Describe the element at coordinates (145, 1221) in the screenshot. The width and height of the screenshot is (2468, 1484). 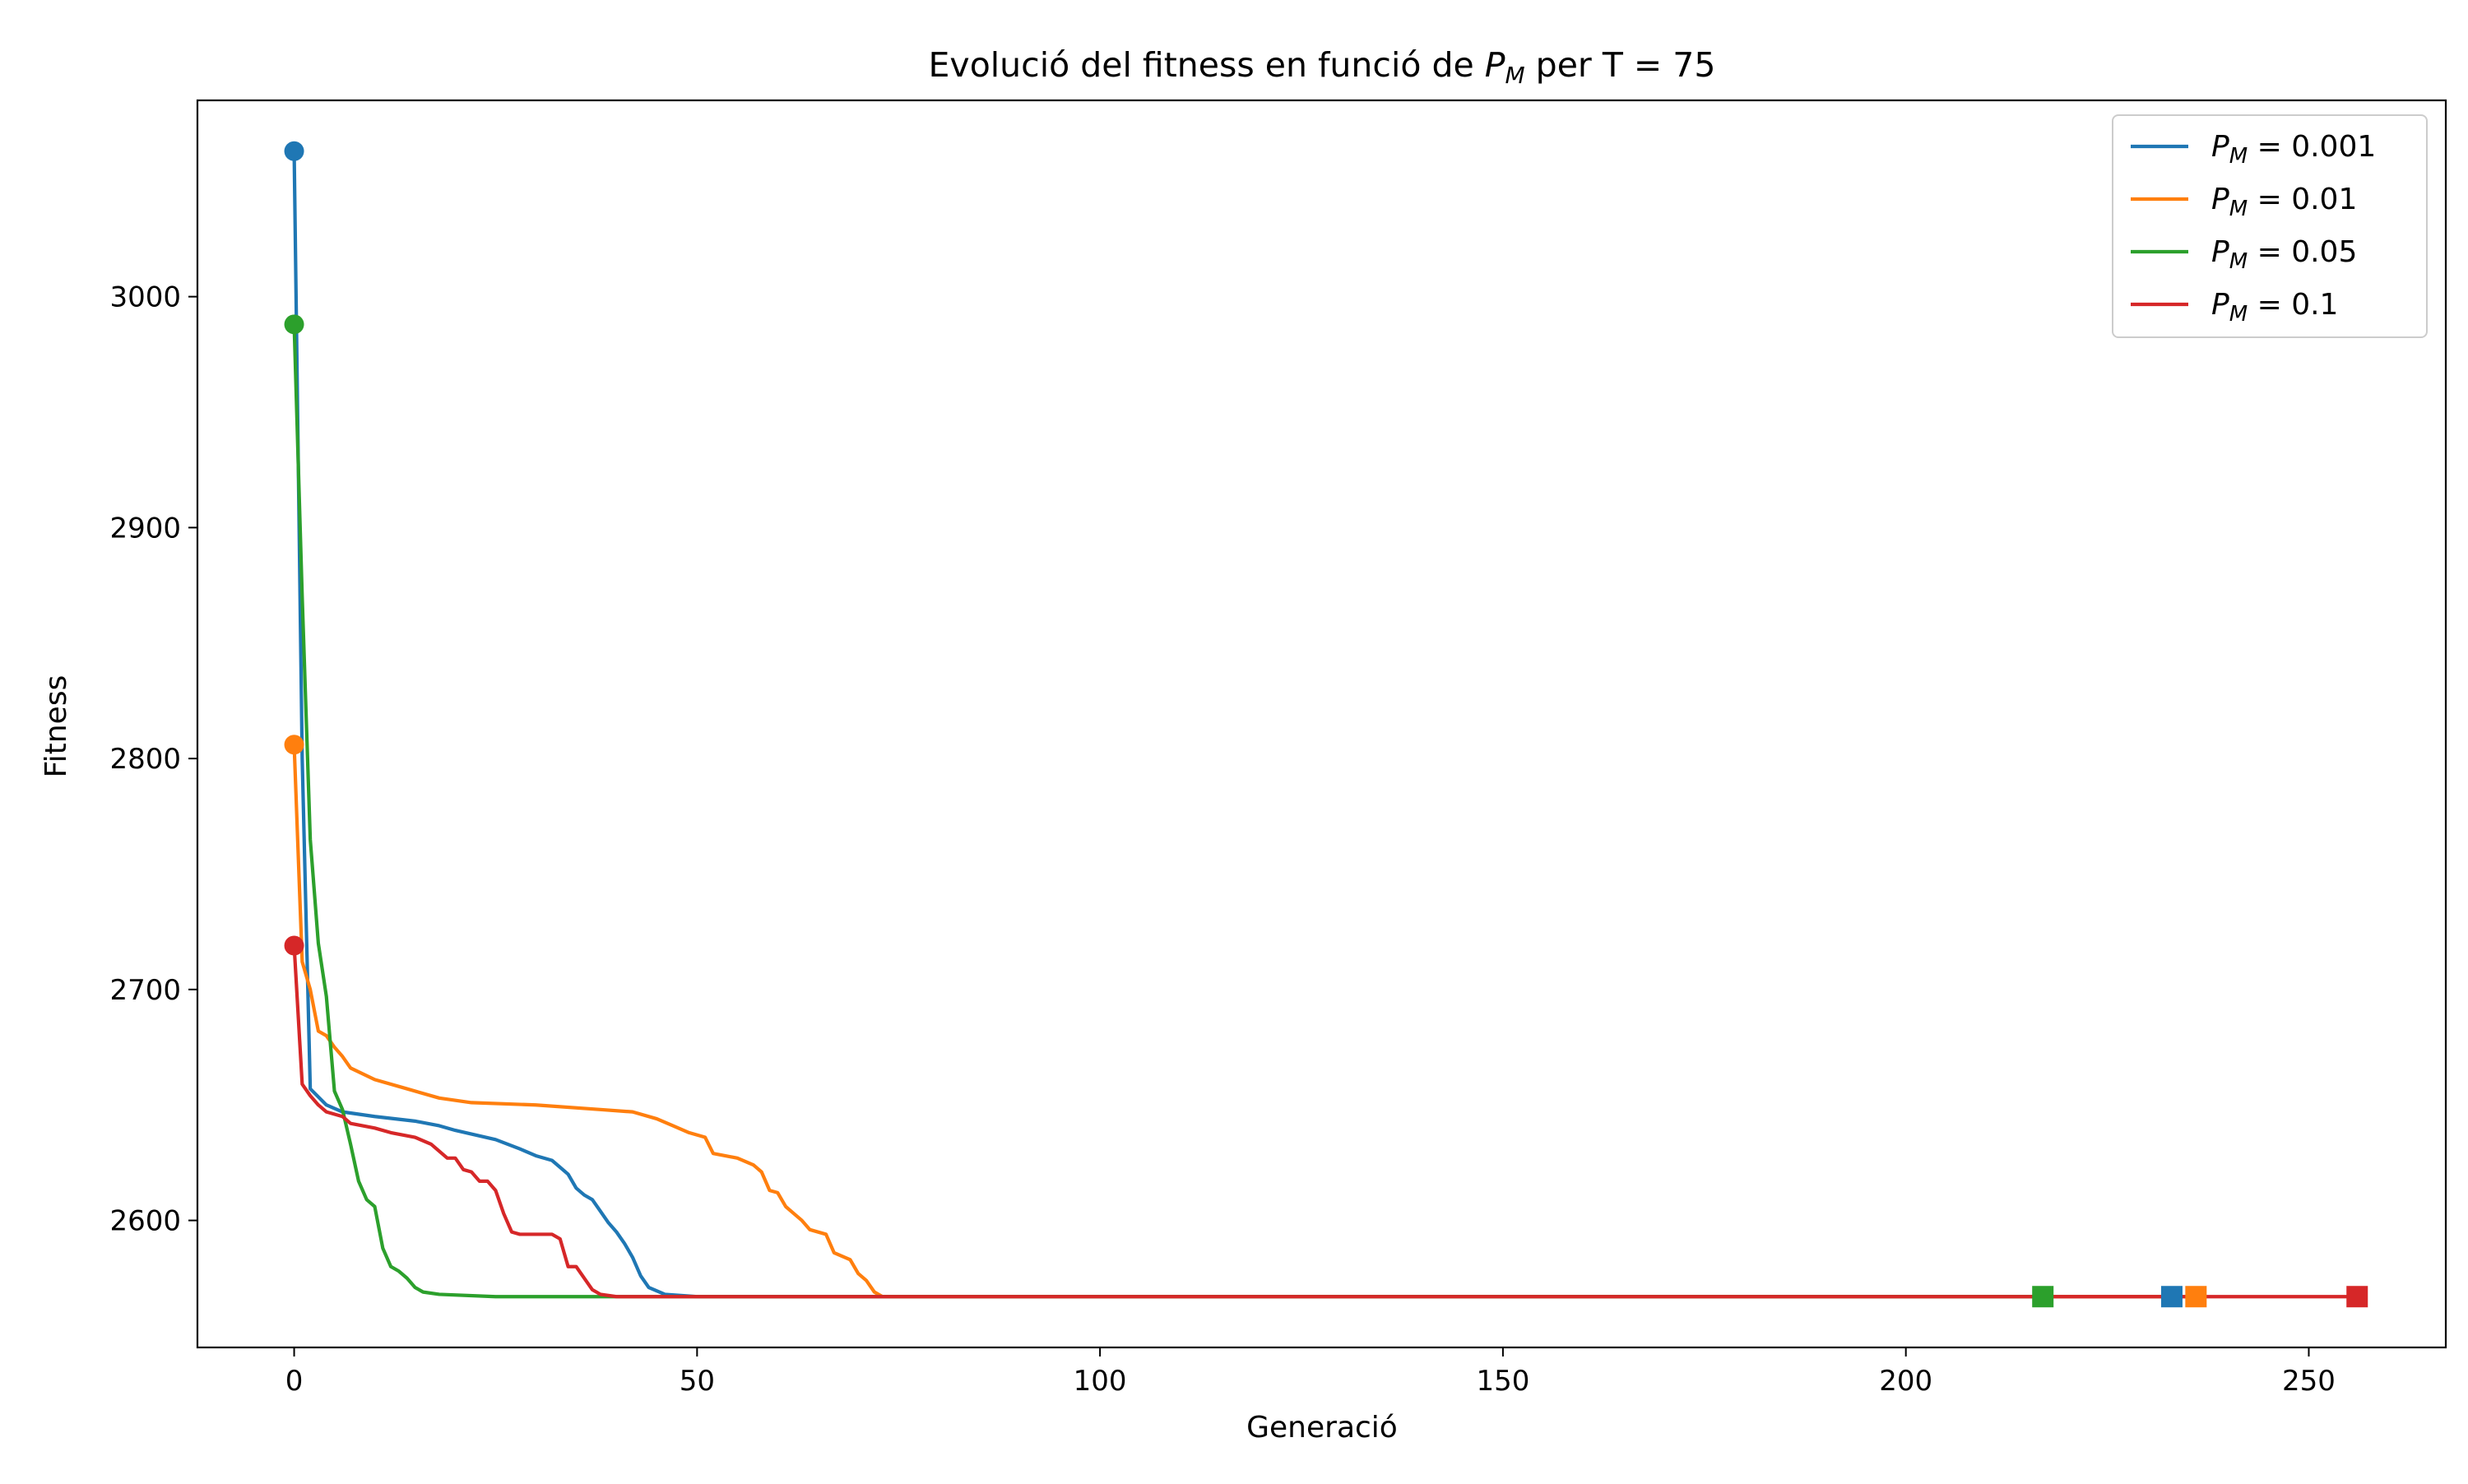
I see `y-tick-label: 2600` at that location.